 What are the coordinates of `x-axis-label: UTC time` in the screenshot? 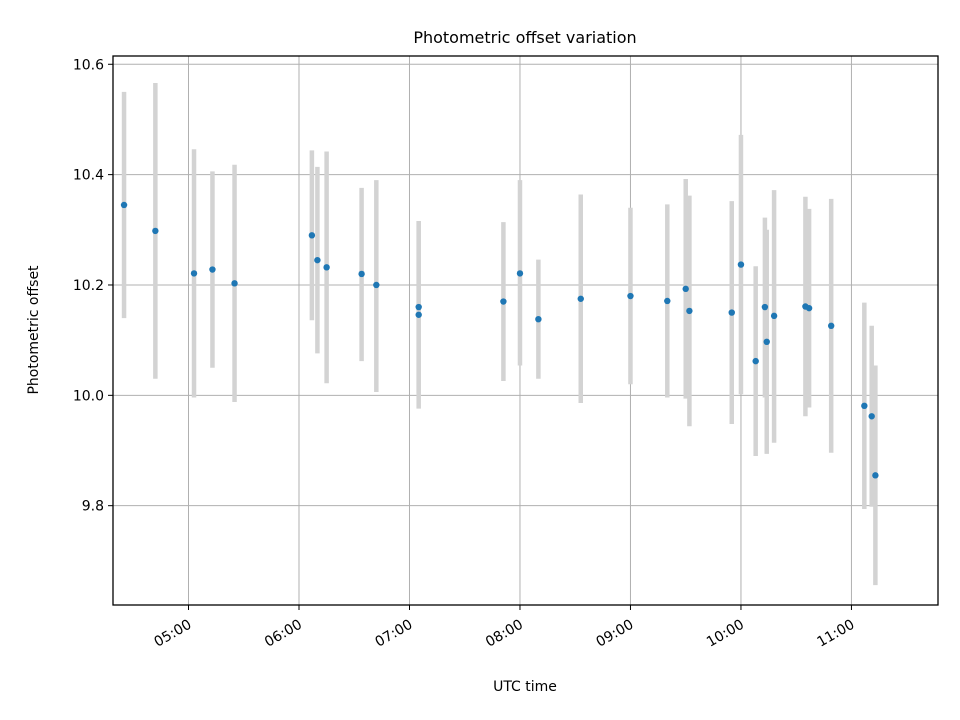 It's located at (525, 687).